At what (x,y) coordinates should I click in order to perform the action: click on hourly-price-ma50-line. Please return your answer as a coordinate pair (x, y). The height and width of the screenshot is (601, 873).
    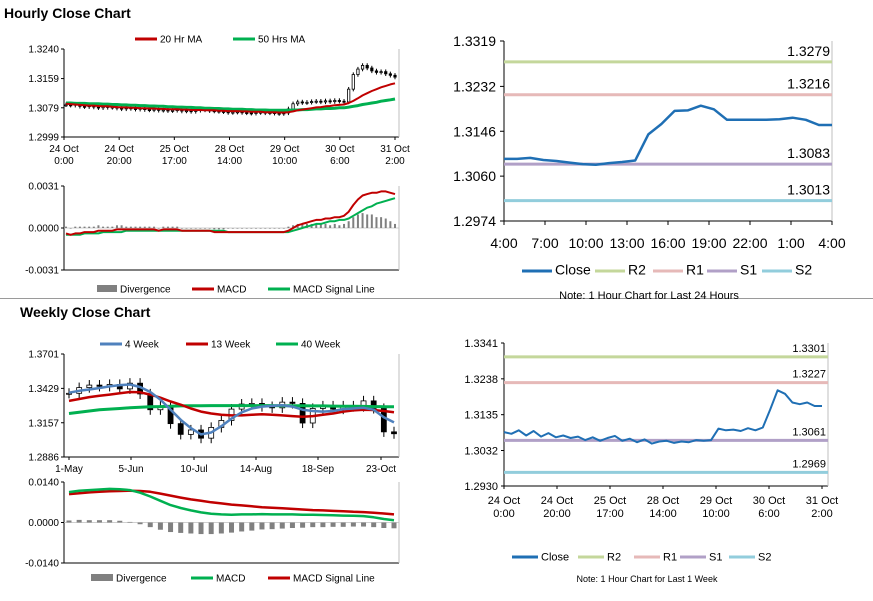
    Looking at the image, I should click on (231, 104).